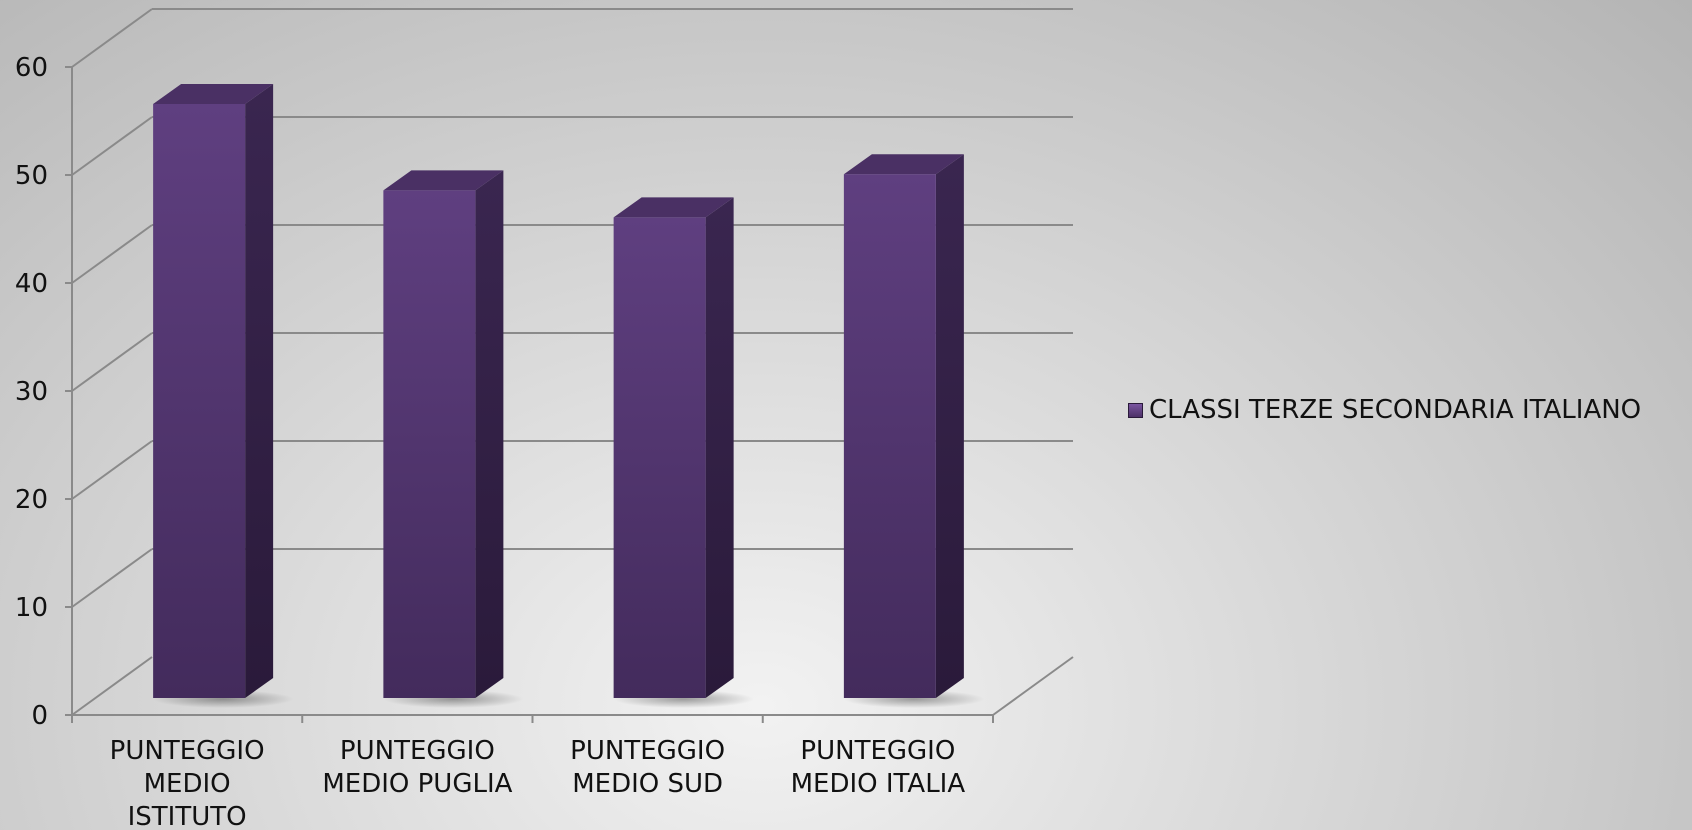  Describe the element at coordinates (878, 767) in the screenshot. I see `x-category-label: PUNTEGGIO MEDIO ITALIA` at that location.